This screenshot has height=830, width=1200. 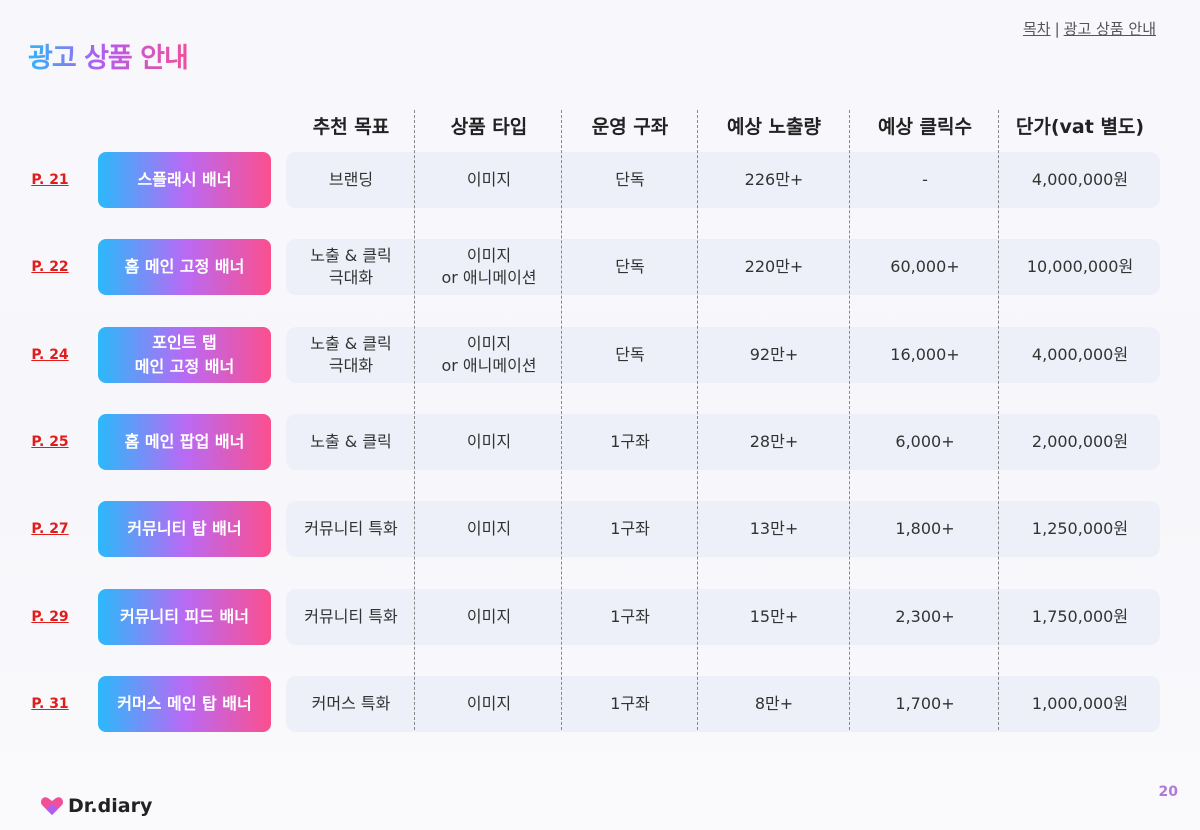 What do you see at coordinates (925, 528) in the screenshot?
I see `cell-clicks: 1,800+` at bounding box center [925, 528].